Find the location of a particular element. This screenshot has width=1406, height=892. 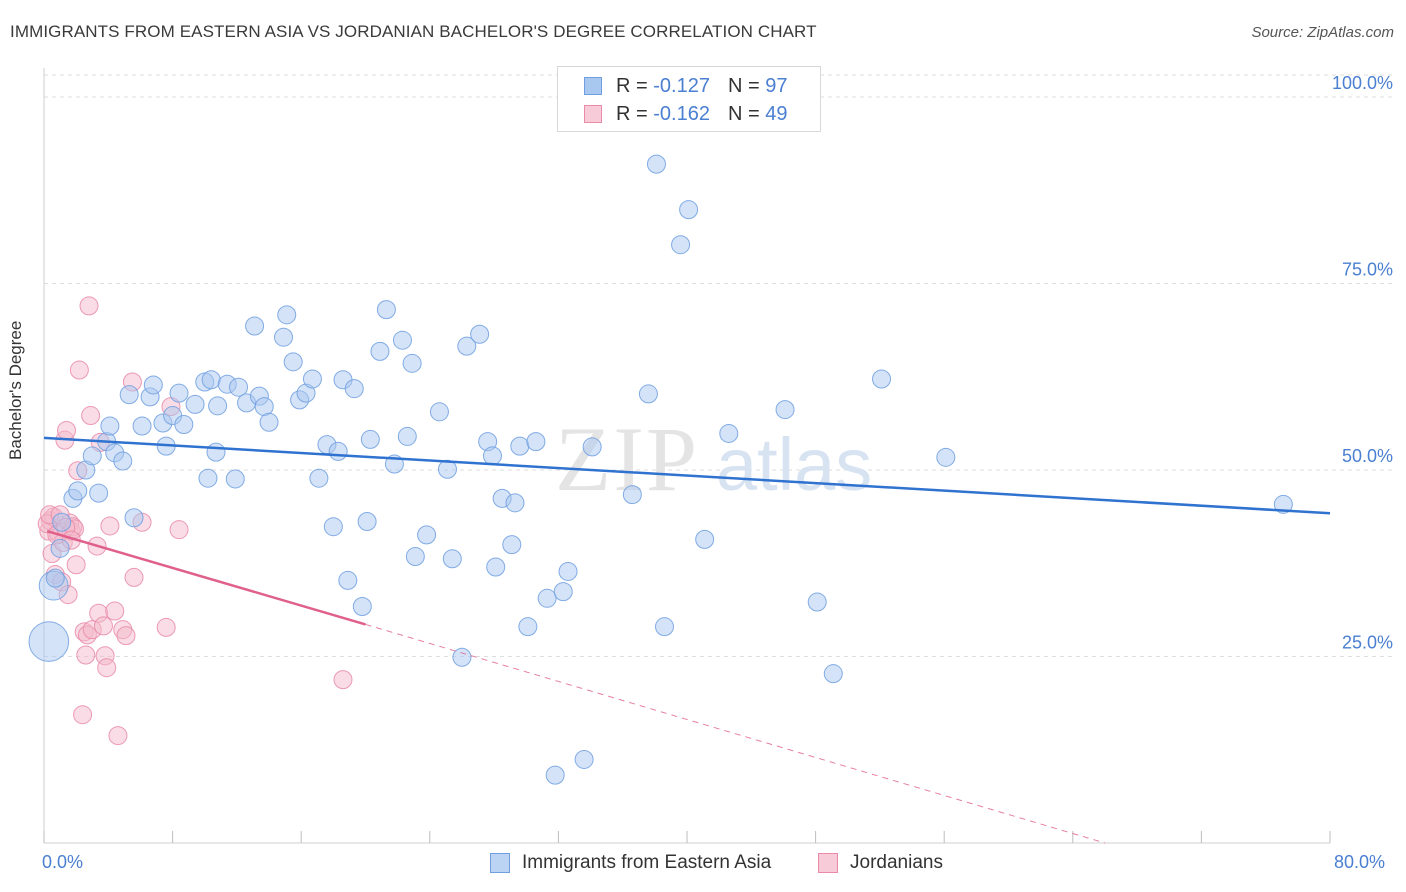

legend-swatch-pink is located at coordinates (828, 863).